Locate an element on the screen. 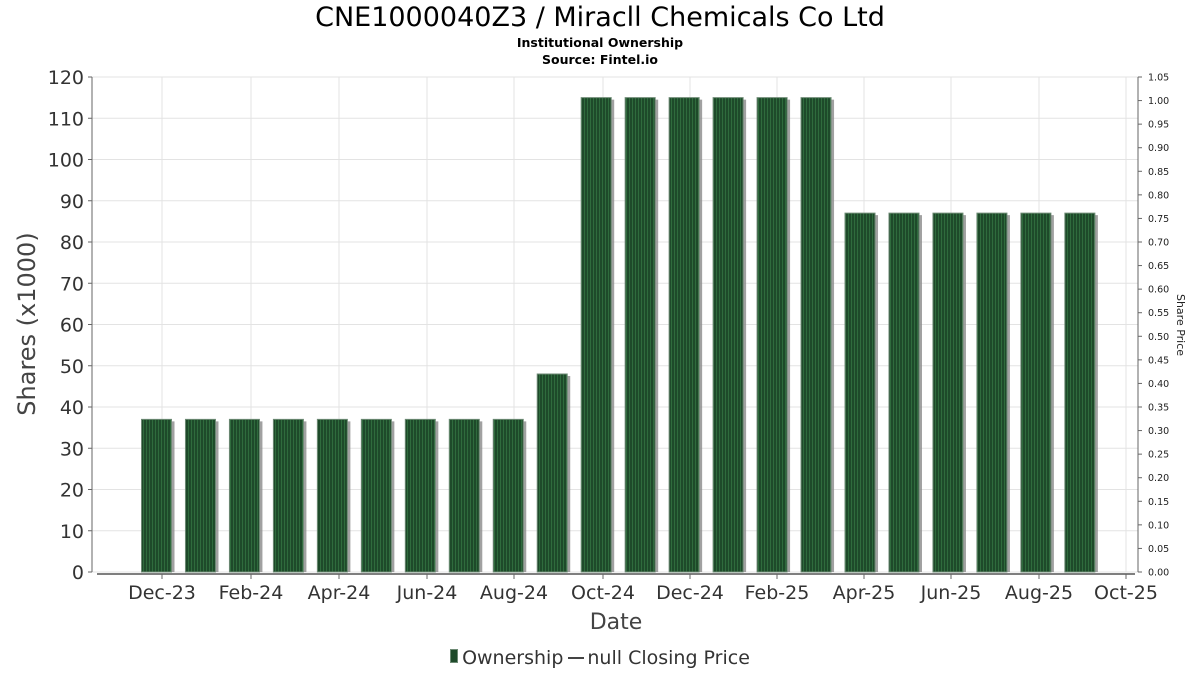 Image resolution: width=1200 pixels, height=675 pixels. y-tick-label: 80 is located at coordinates (72, 243).